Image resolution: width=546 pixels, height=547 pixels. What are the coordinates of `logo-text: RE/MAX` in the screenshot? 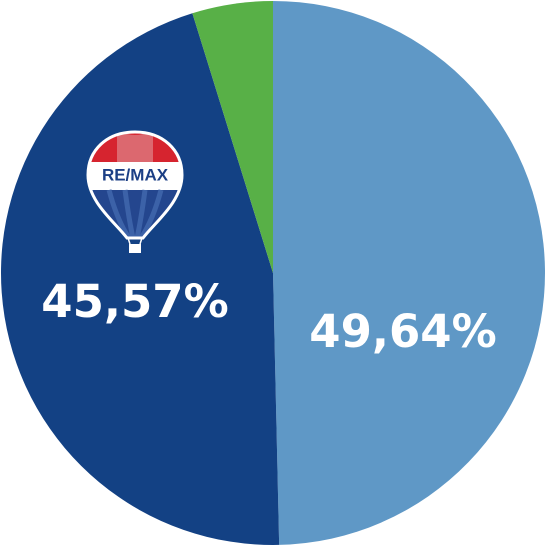 It's located at (135, 174).